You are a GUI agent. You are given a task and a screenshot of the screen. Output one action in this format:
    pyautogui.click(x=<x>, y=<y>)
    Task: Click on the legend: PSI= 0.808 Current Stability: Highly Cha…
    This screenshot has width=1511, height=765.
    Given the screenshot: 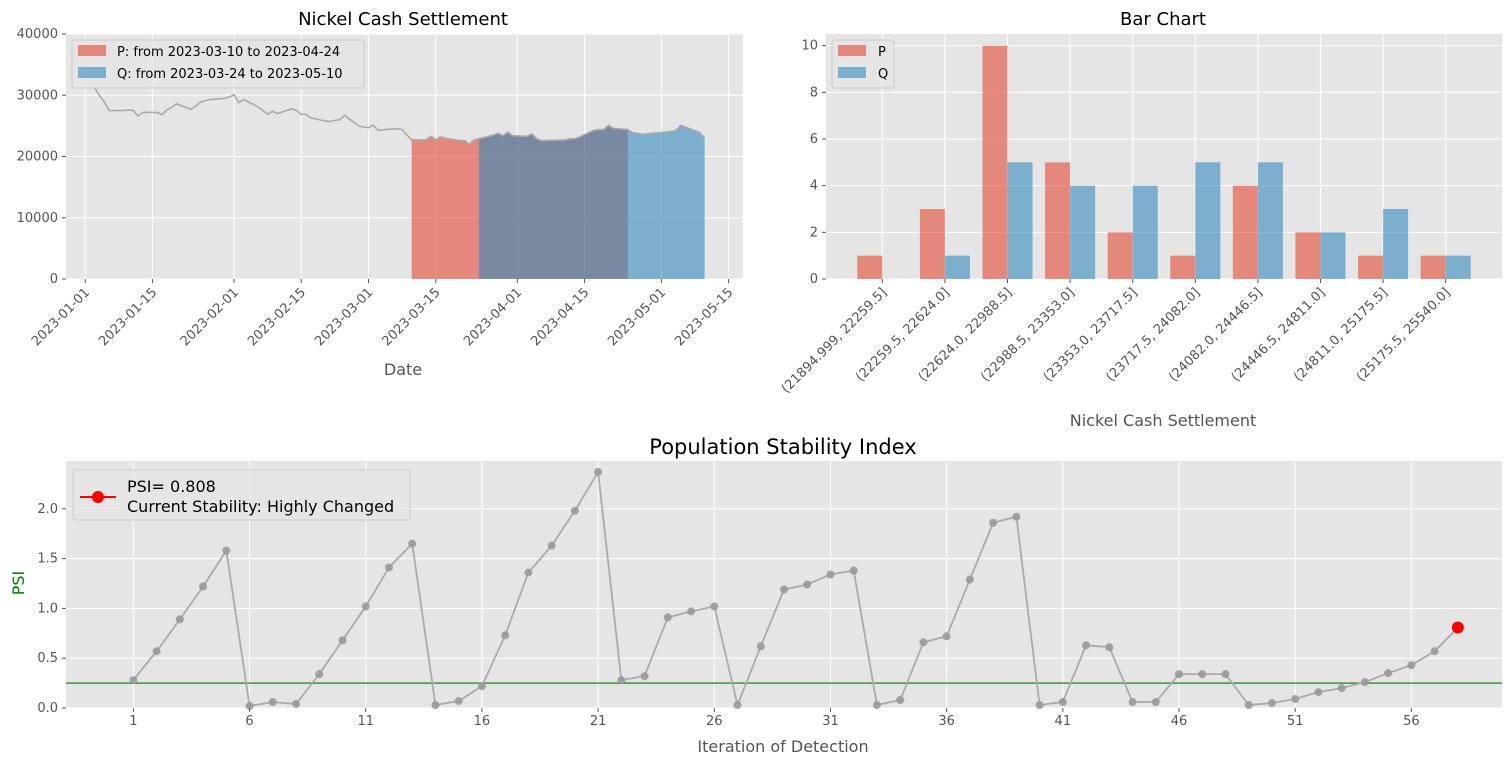 What is the action you would take?
    pyautogui.click(x=241, y=495)
    